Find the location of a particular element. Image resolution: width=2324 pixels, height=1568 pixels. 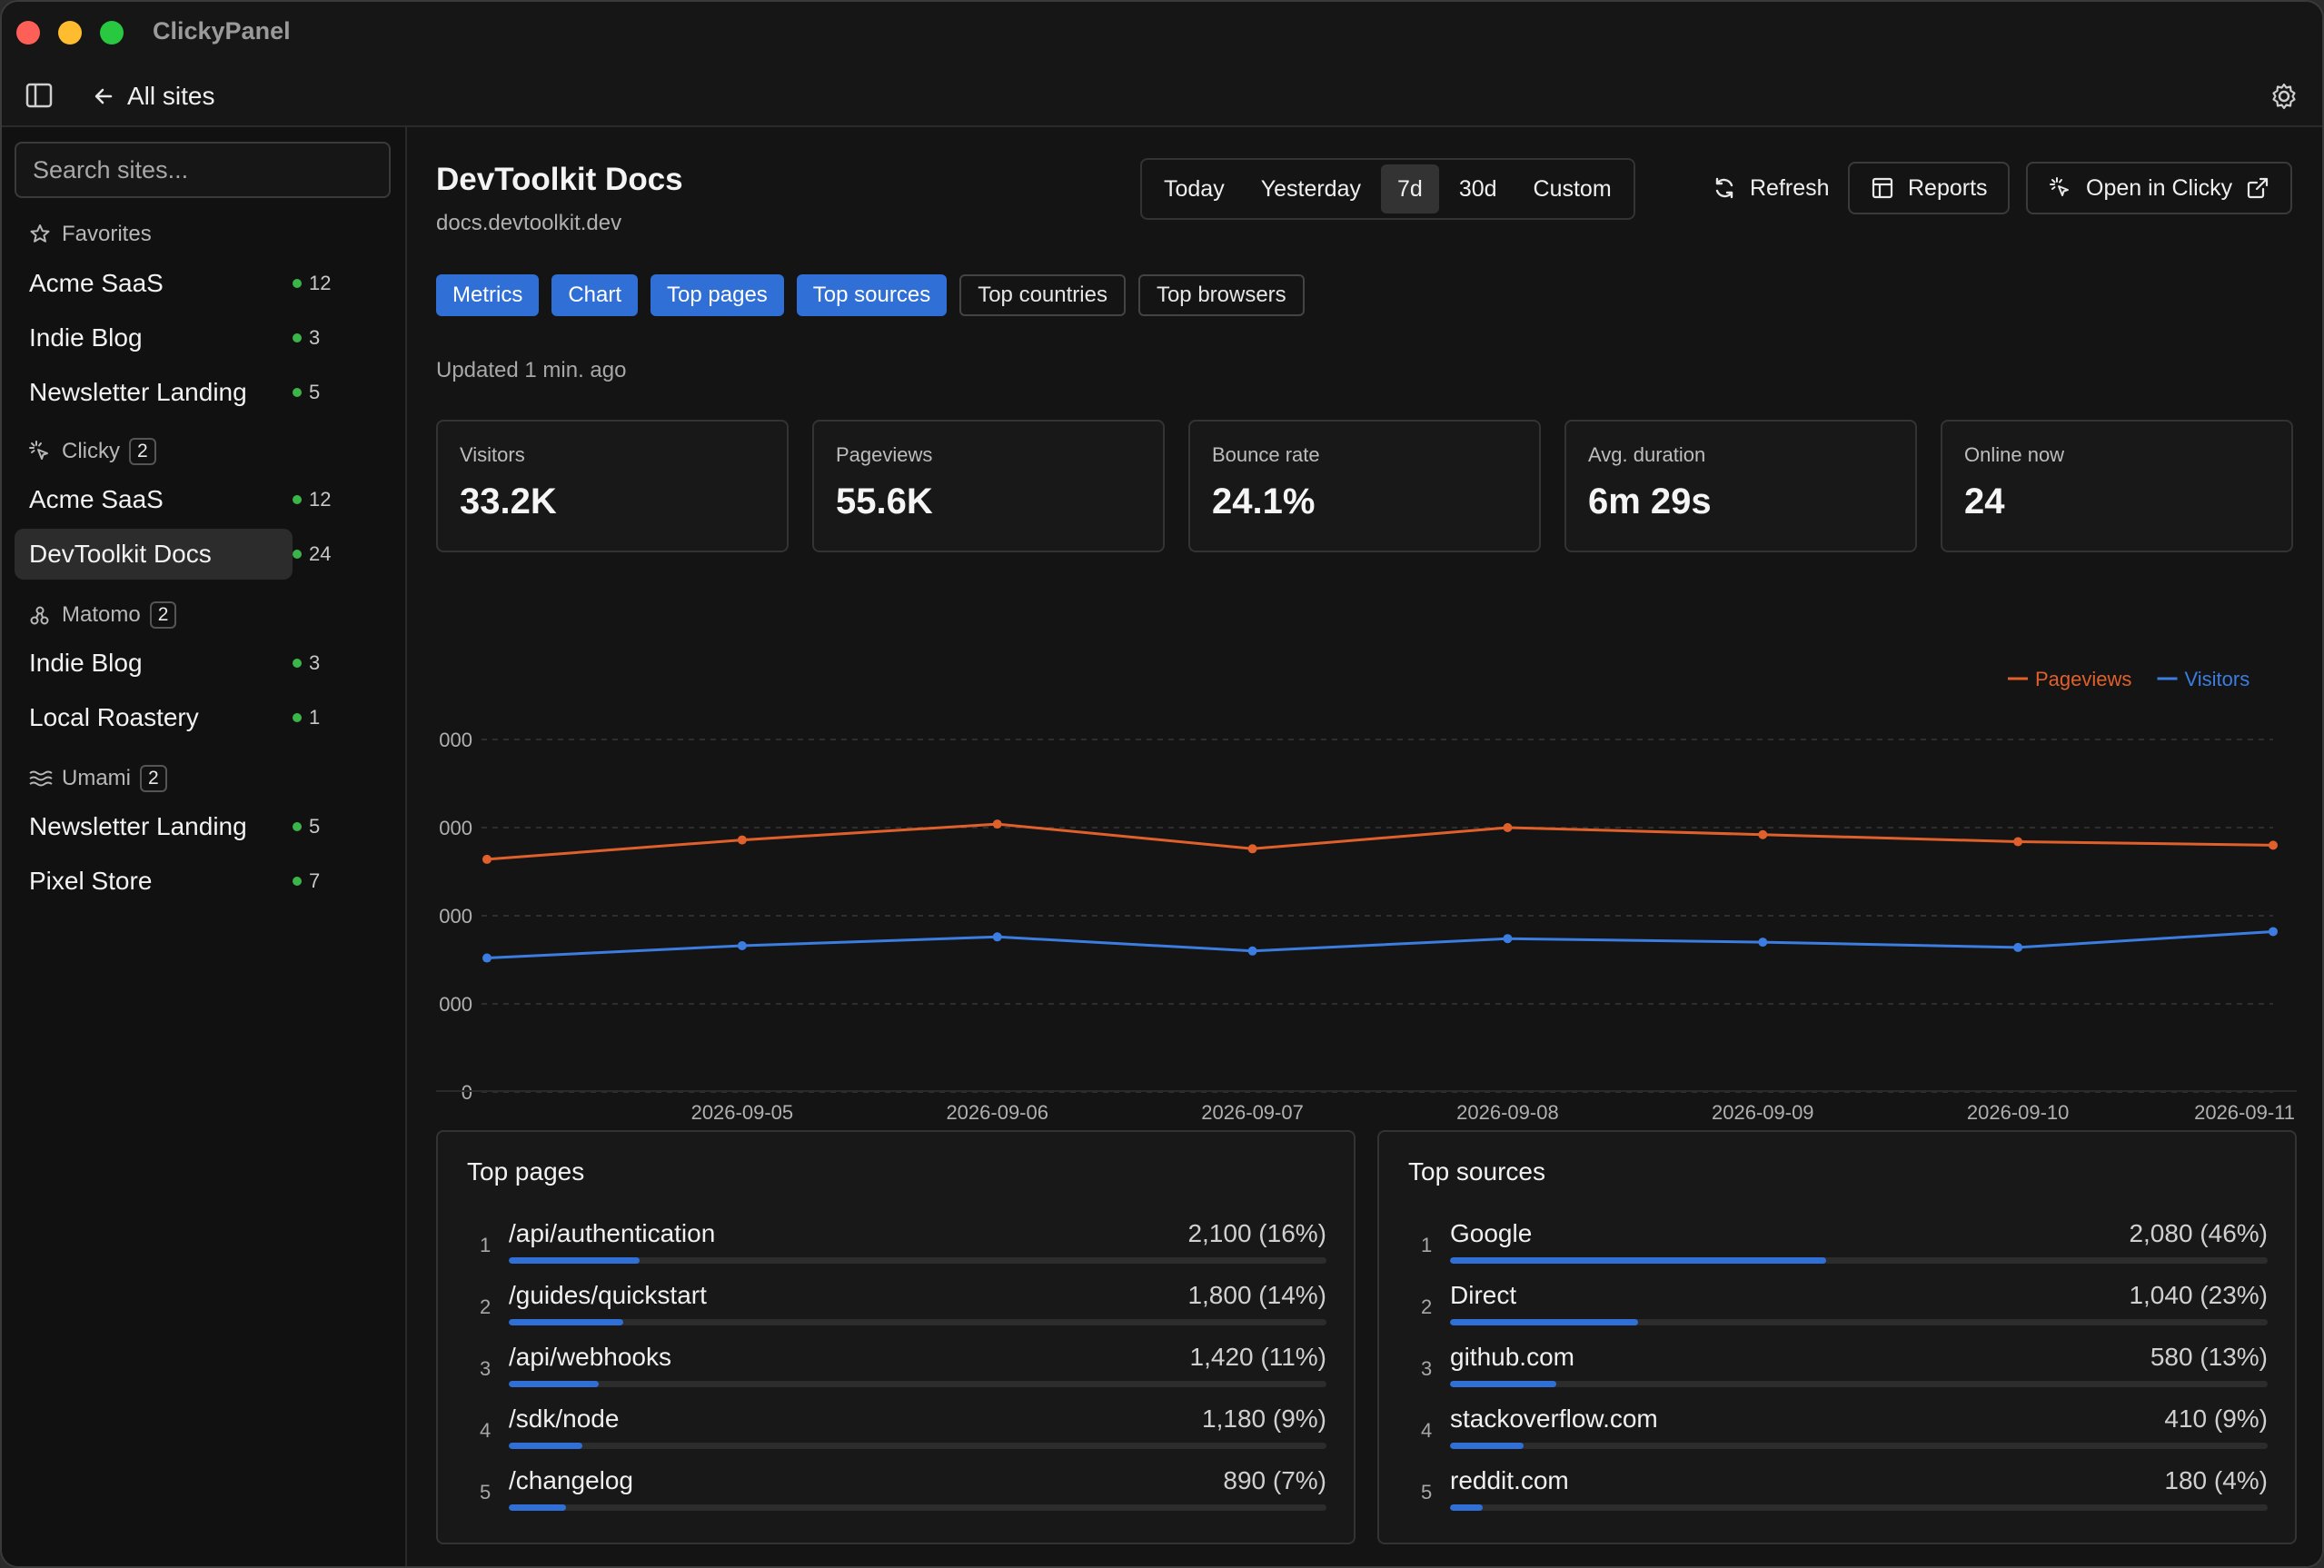

y-tick-label: 000 is located at coordinates (456, 740).